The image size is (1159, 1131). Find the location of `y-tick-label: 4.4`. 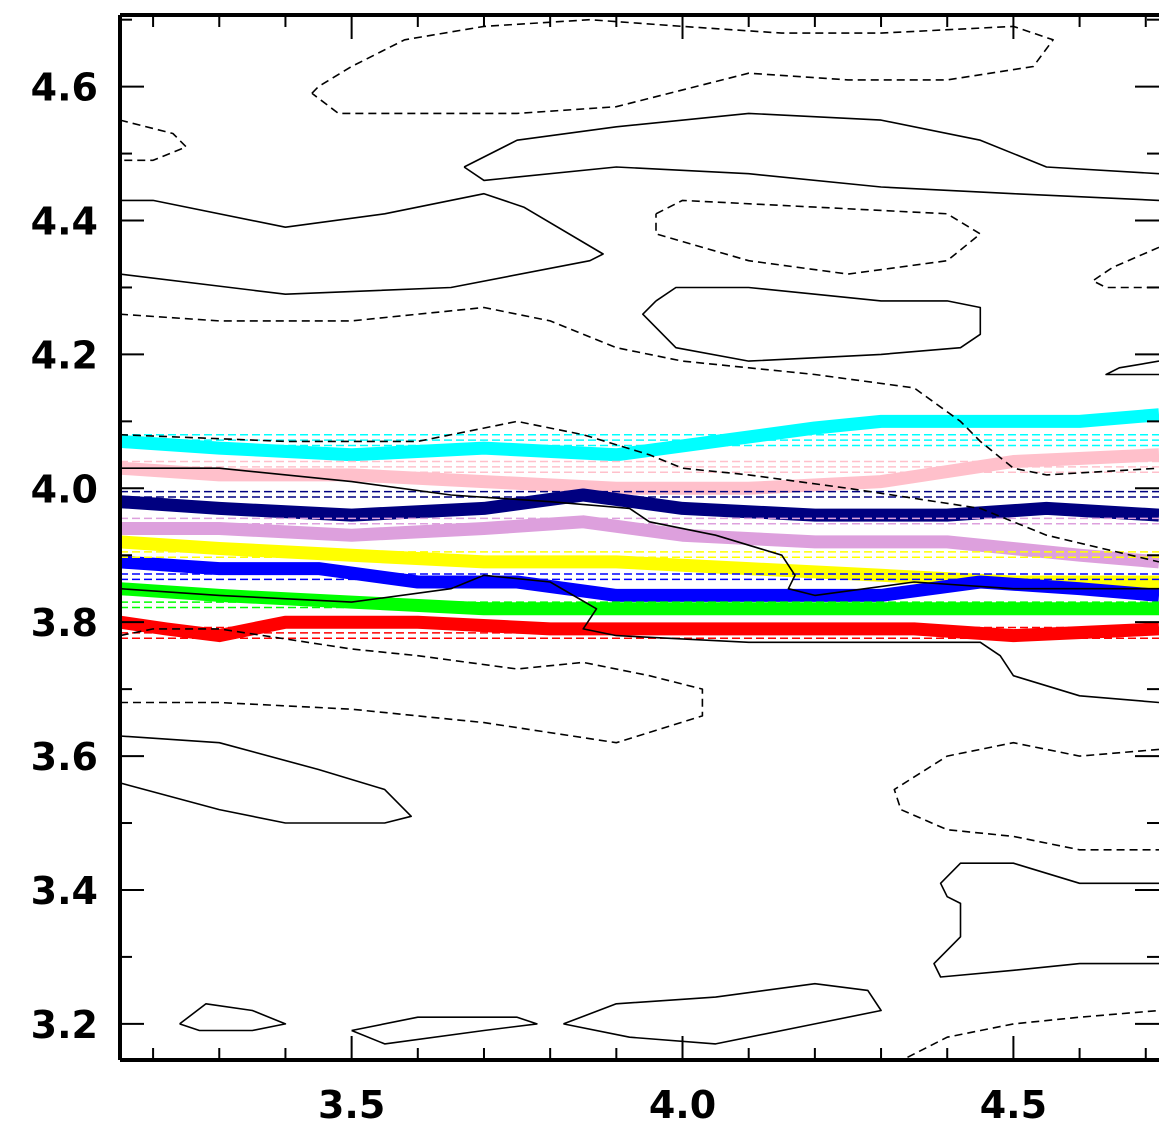

y-tick-label: 4.4 is located at coordinates (64, 222).